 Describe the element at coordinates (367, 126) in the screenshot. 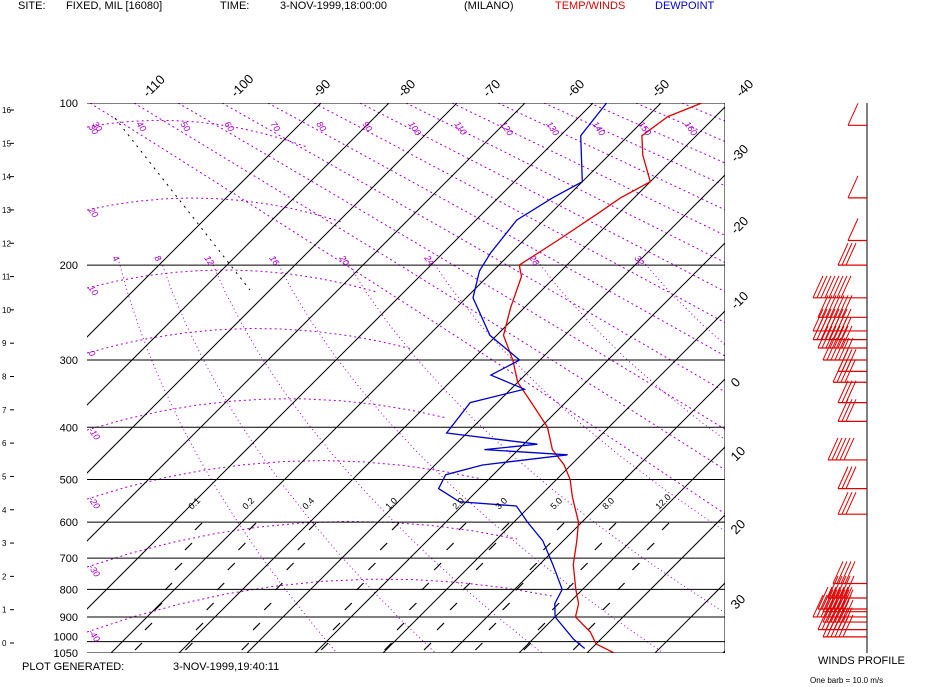

I see `dry-adiabat-label: 90` at that location.